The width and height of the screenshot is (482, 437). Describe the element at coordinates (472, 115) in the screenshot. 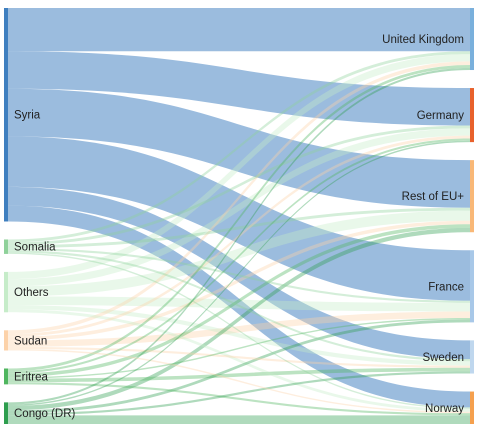

I see `target-node-germany` at that location.